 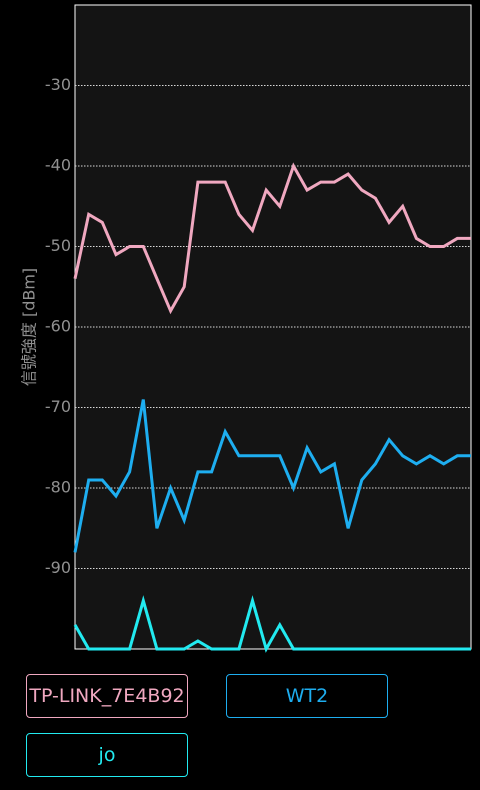 What do you see at coordinates (58, 567) in the screenshot?
I see `y-tick-label: -90` at bounding box center [58, 567].